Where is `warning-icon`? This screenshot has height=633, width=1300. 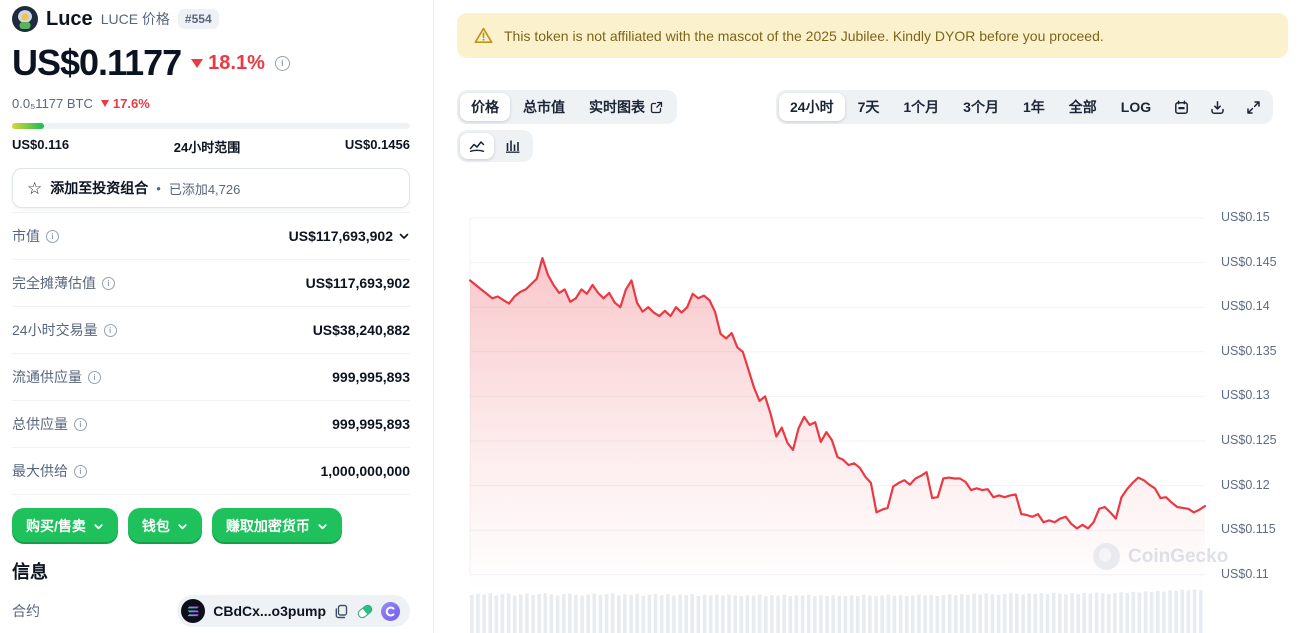
warning-icon is located at coordinates (483, 35).